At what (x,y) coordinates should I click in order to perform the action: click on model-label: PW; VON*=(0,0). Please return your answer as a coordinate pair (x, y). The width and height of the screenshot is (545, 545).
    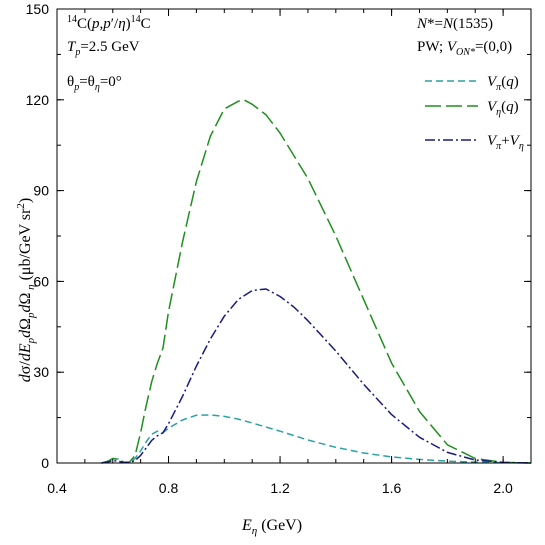
    Looking at the image, I should click on (464, 48).